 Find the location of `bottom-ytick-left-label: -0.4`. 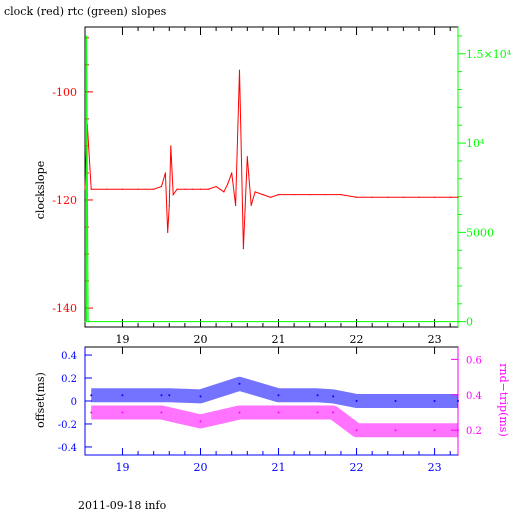

bottom-ytick-left-label: -0.4 is located at coordinates (67, 448).